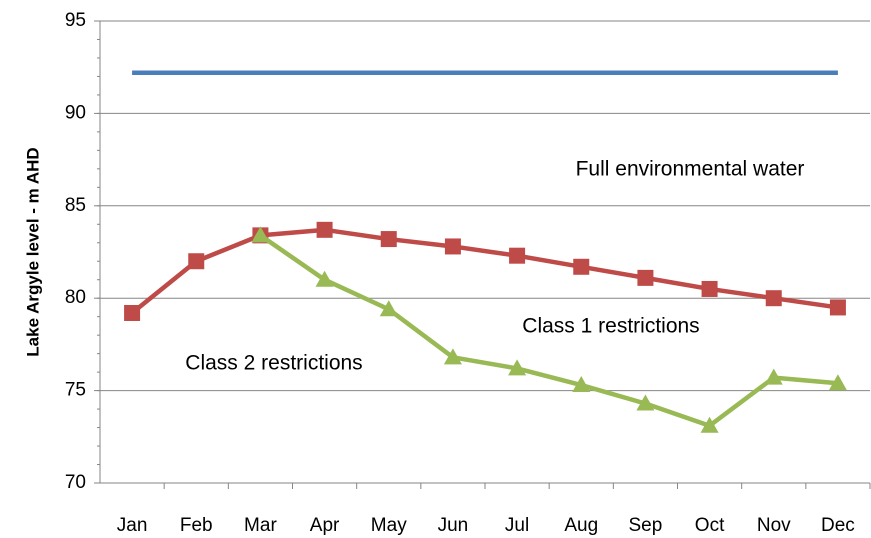 The width and height of the screenshot is (871, 538). What do you see at coordinates (75, 482) in the screenshot?
I see `y-tick-label: 70` at bounding box center [75, 482].